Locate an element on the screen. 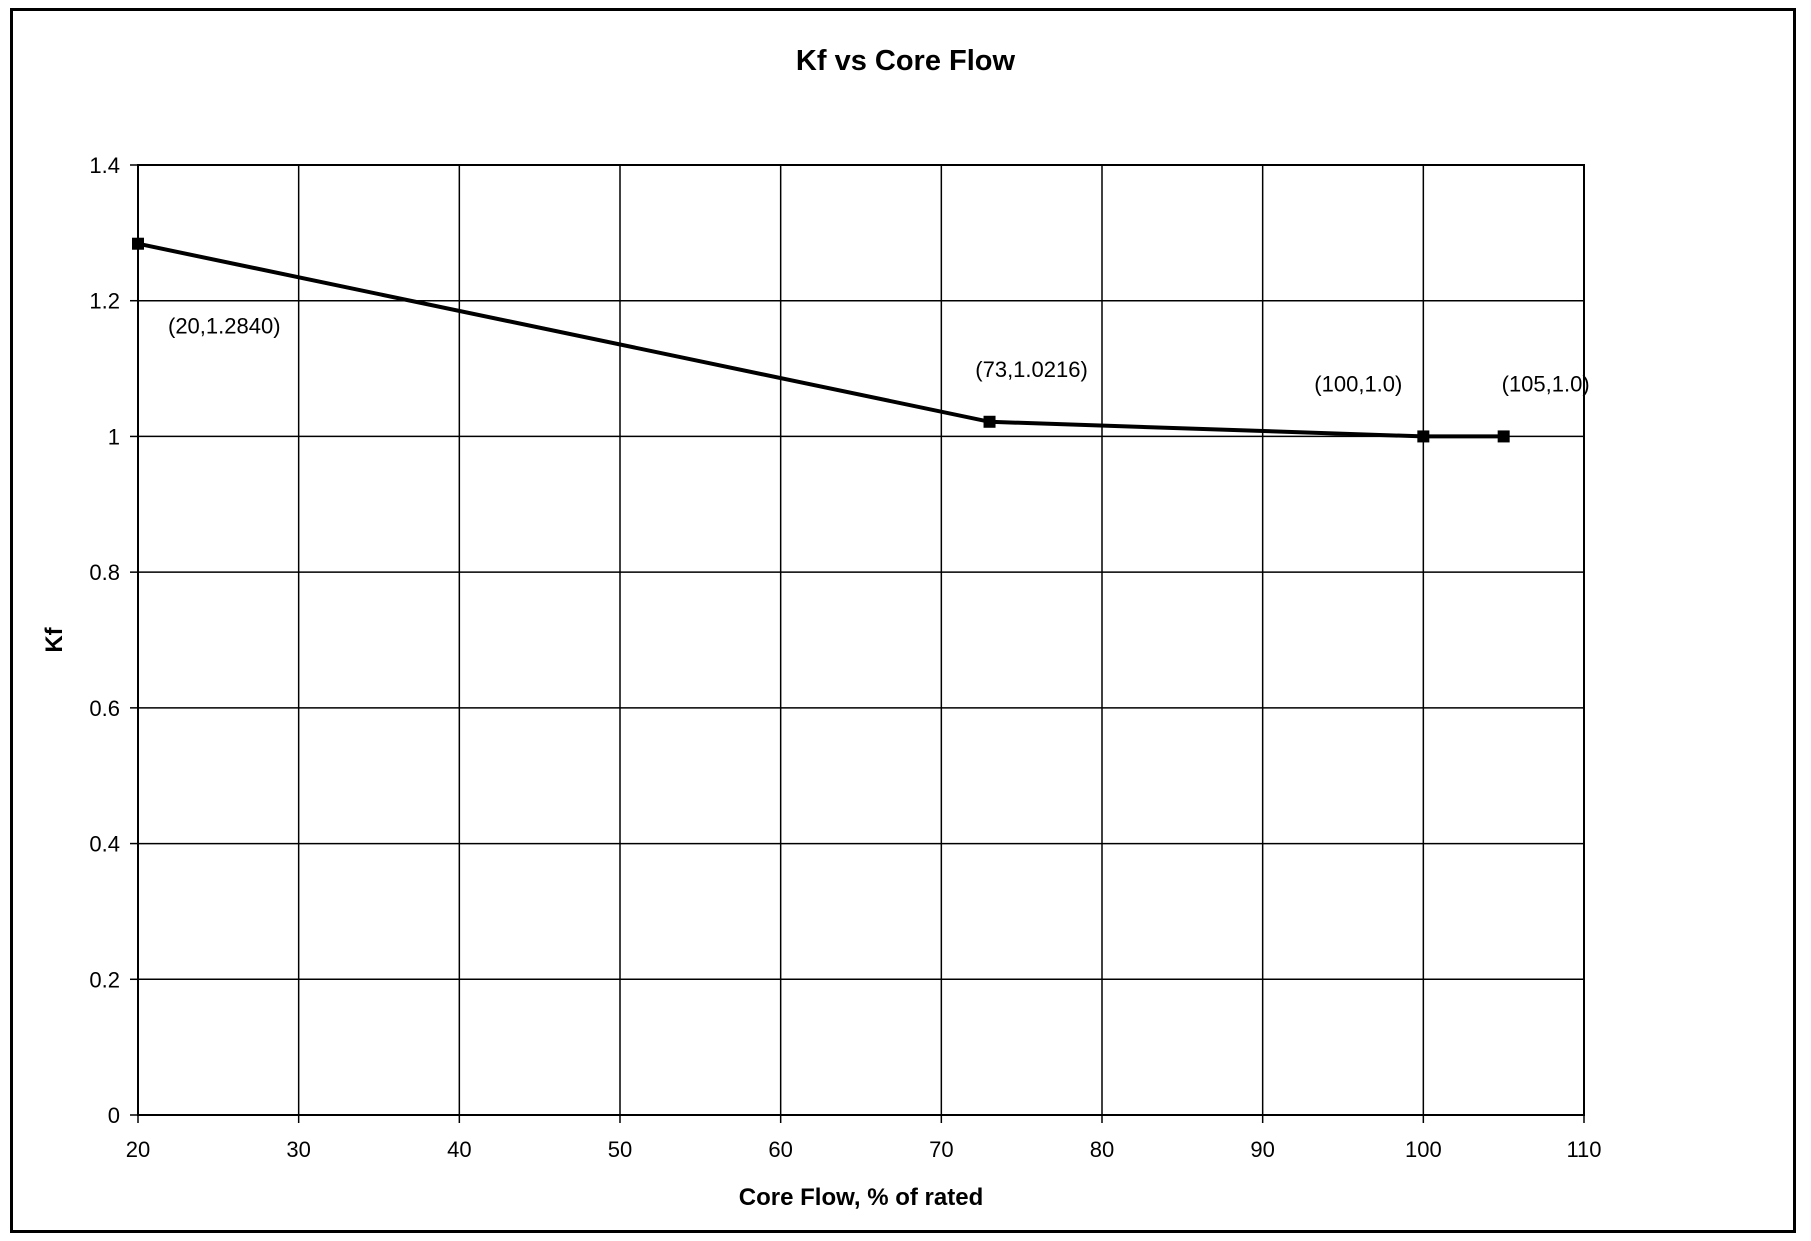 Image resolution: width=1811 pixels, height=1241 pixels. x-tick-label: 110 is located at coordinates (1583, 1149).